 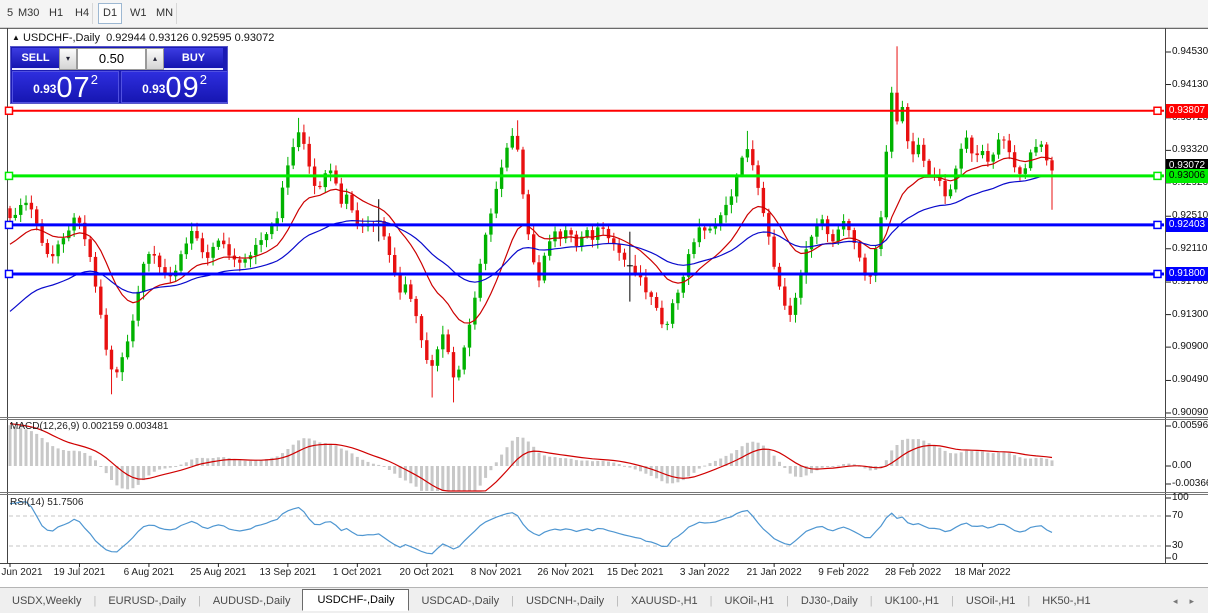 What do you see at coordinates (531, 458) in the screenshot?
I see `macd-histogram` at bounding box center [531, 458].